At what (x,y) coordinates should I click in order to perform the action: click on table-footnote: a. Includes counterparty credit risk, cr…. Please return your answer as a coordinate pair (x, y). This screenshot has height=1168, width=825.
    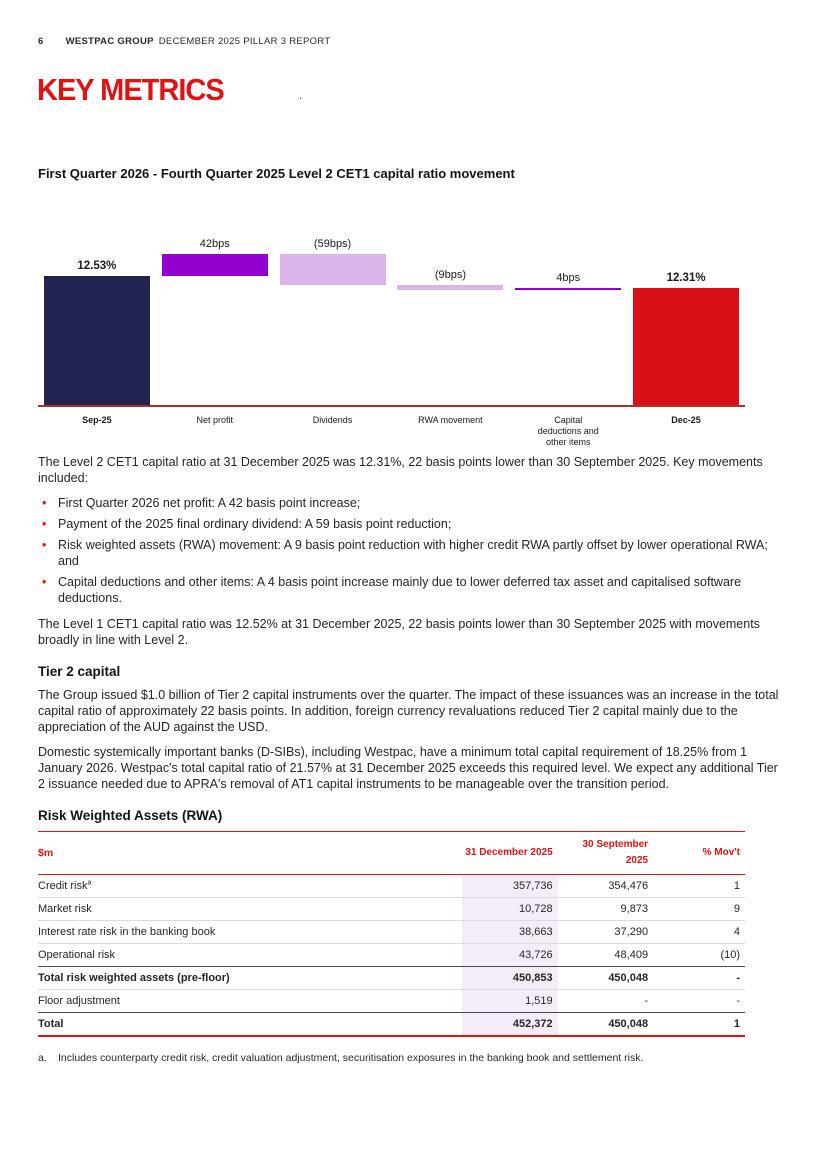
    Looking at the image, I should click on (391, 1058).